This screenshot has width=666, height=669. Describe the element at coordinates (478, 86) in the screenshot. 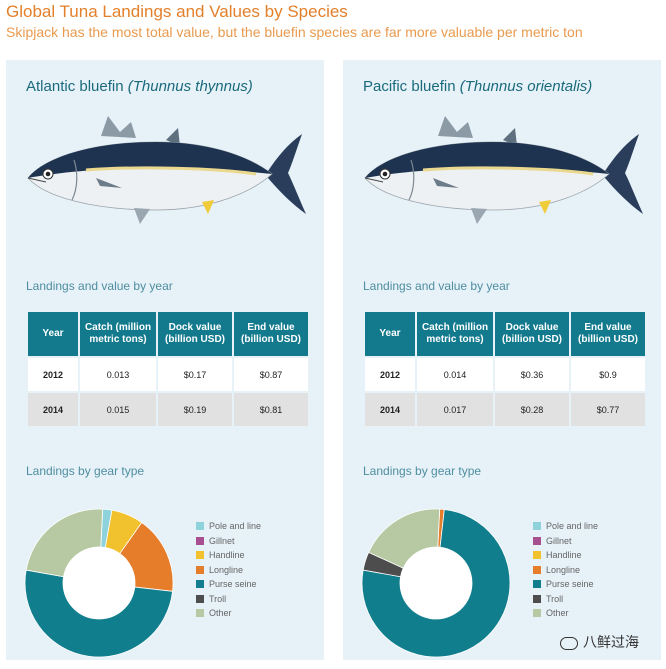

I see `species-name: Pacific bluefin (Thunnus orientalis)` at that location.